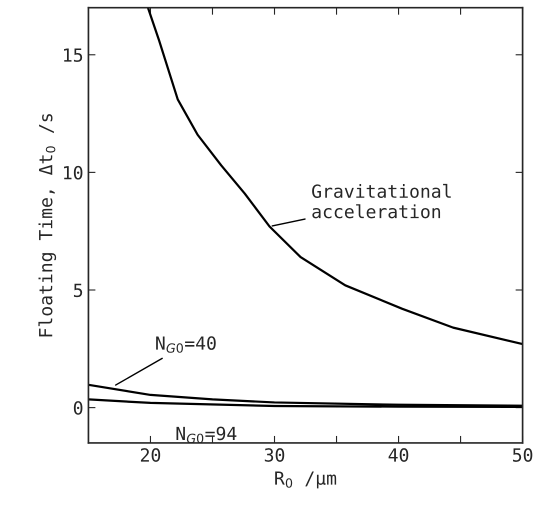 This screenshot has width=536, height=515. I want to click on y-tick-label: 10, so click(73, 173).